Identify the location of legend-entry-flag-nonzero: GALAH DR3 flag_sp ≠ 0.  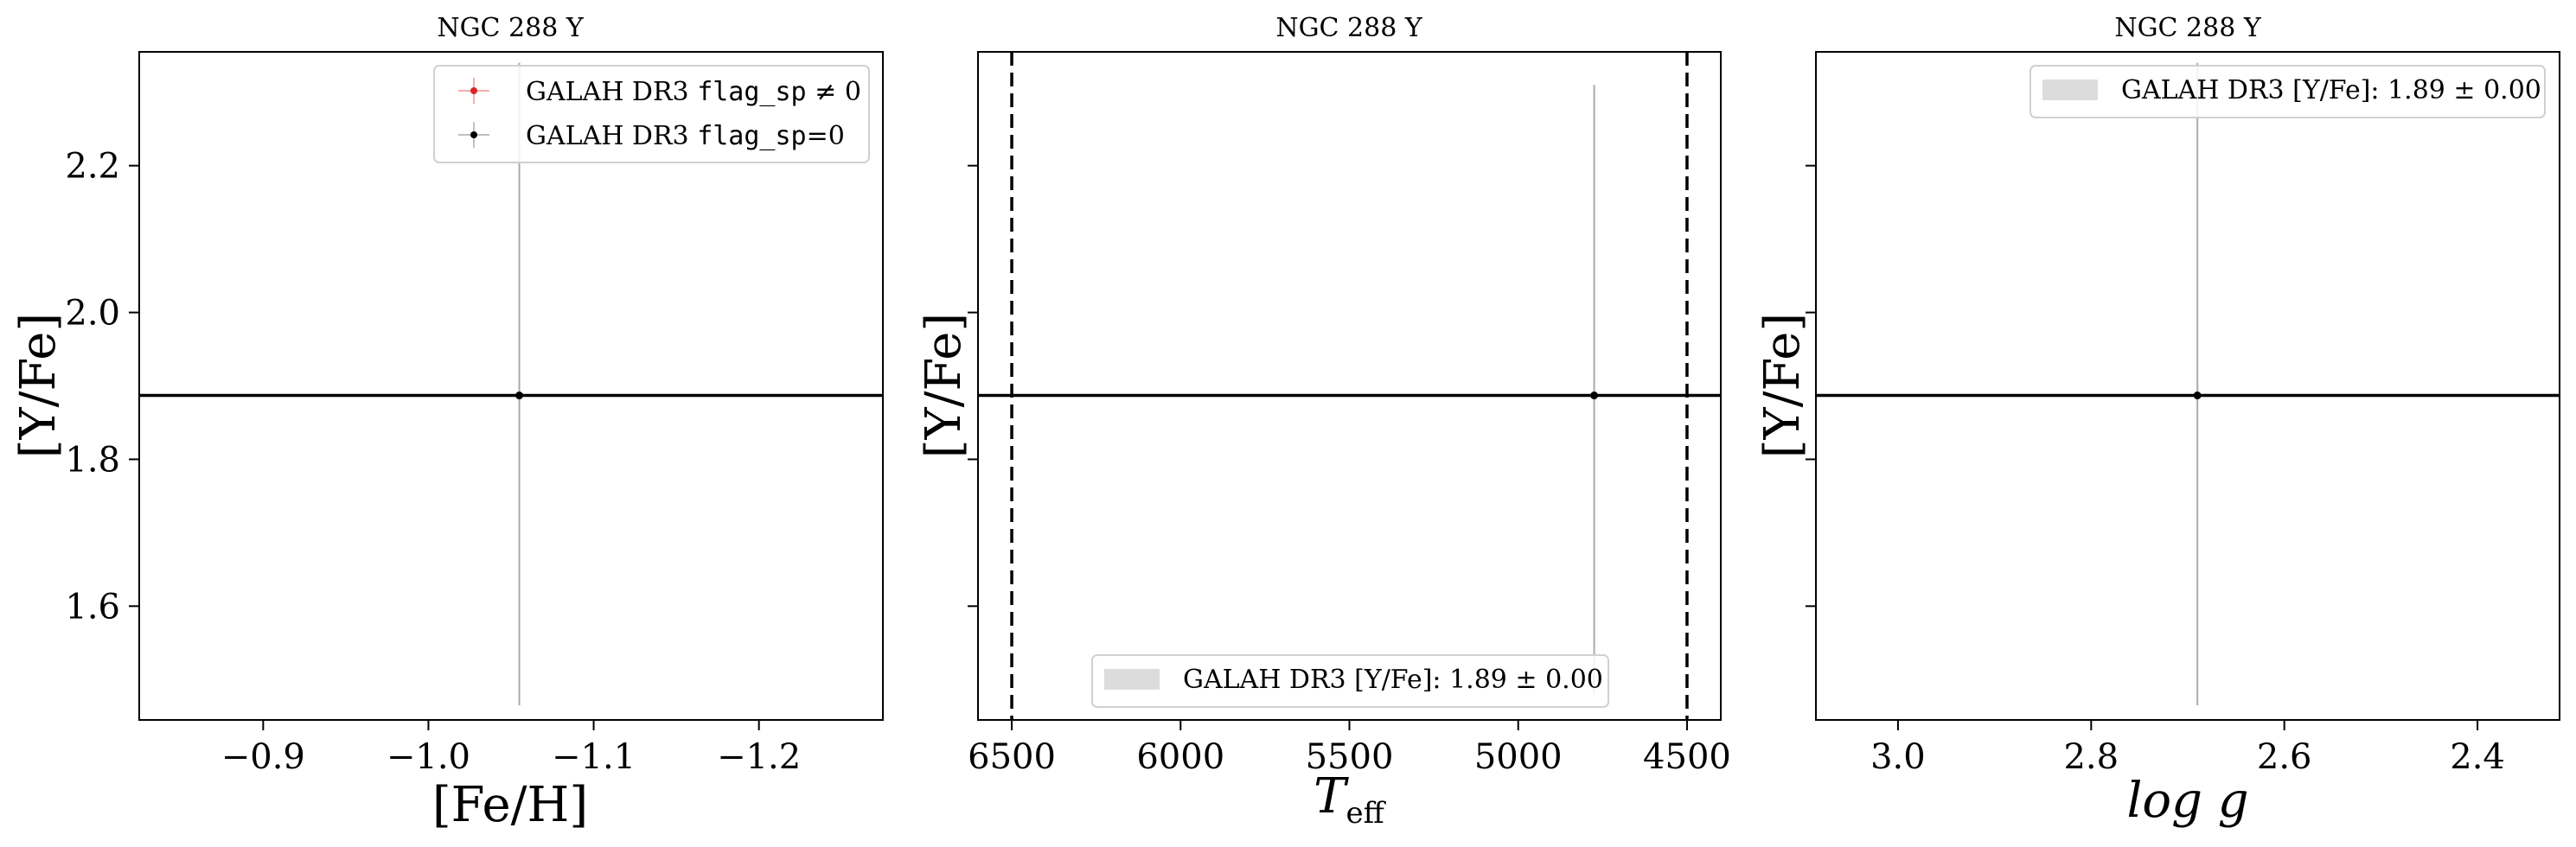
(693, 92).